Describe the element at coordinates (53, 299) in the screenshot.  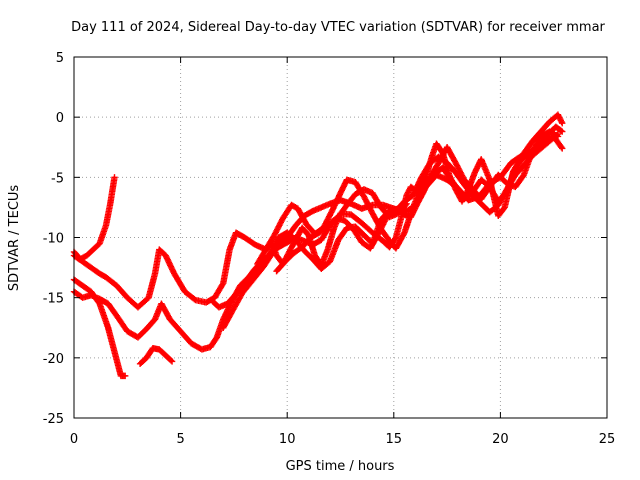
I see `y-tick-label: -15` at that location.